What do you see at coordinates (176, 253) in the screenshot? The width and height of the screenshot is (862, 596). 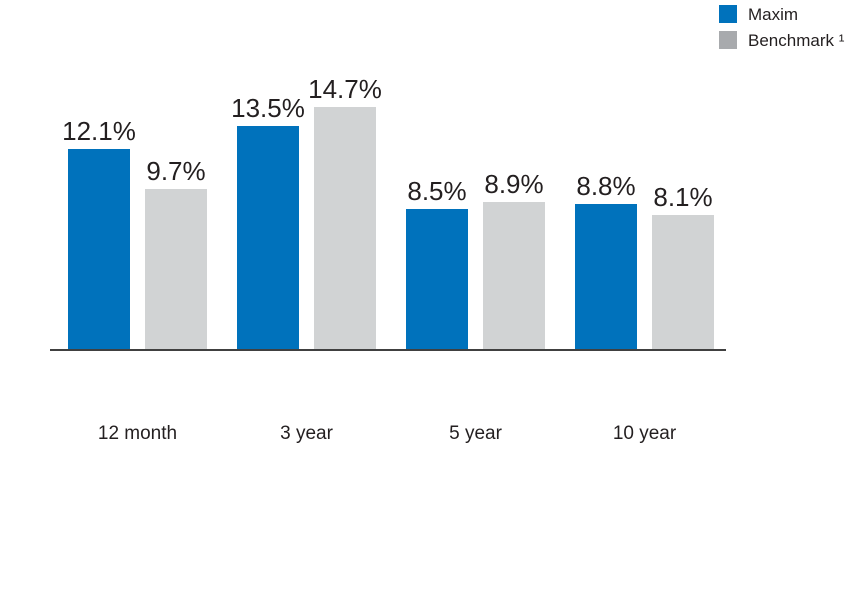 I see `bar-benchmark-12-month: 9.7%` at bounding box center [176, 253].